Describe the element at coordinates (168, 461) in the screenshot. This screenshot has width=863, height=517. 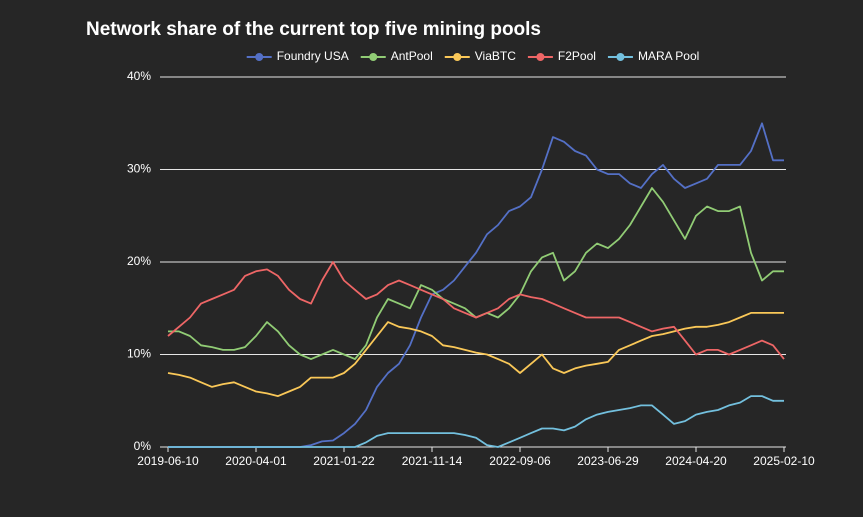
I see `x-tick-label: 2019-06-10` at that location.